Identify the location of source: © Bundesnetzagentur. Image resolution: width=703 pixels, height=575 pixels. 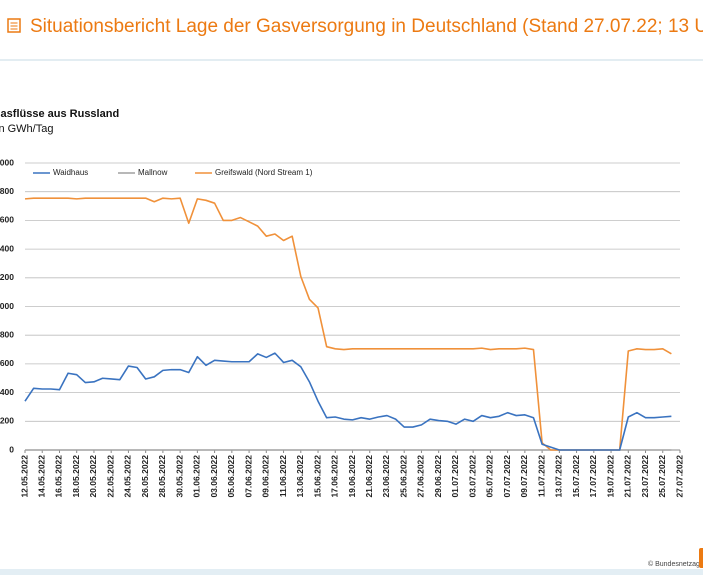
(675, 564).